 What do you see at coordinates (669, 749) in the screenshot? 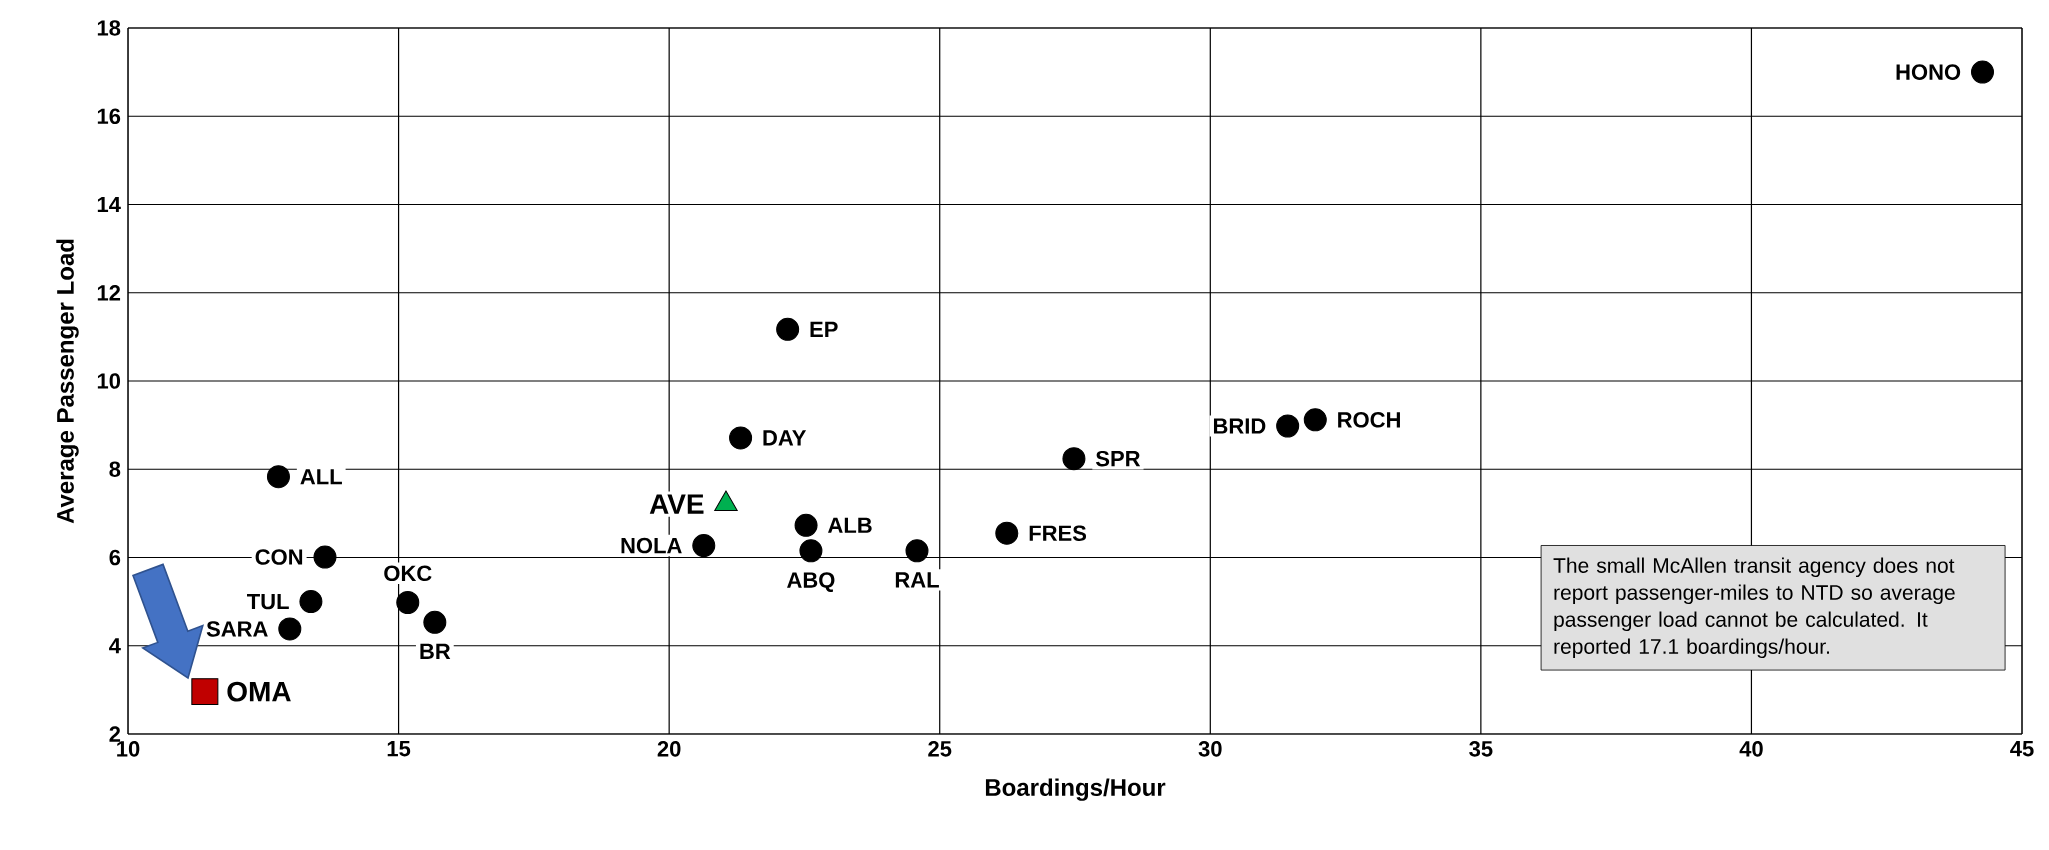
I see `x-tick-label: 20` at bounding box center [669, 749].